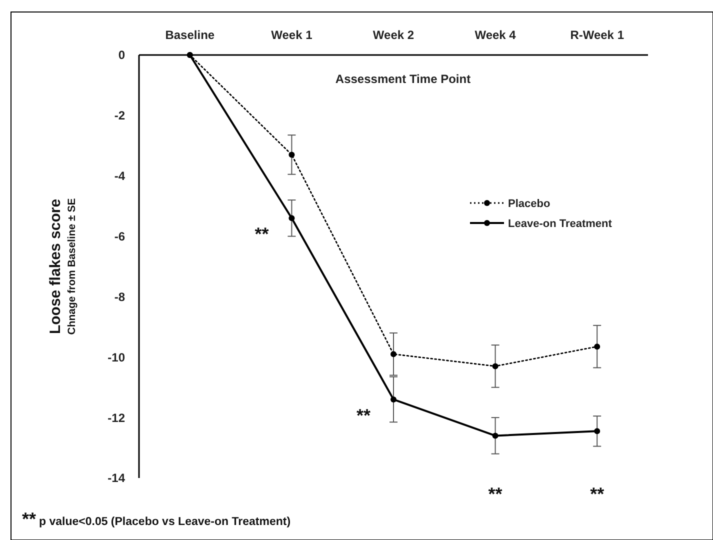 The image size is (713, 540). I want to click on legend-label: Leave-on Treatment, so click(560, 224).